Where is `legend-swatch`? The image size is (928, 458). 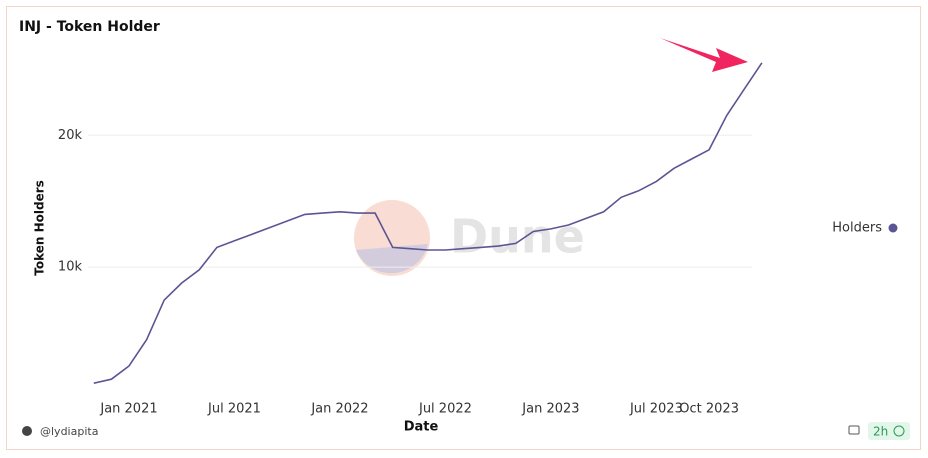 legend-swatch is located at coordinates (893, 228).